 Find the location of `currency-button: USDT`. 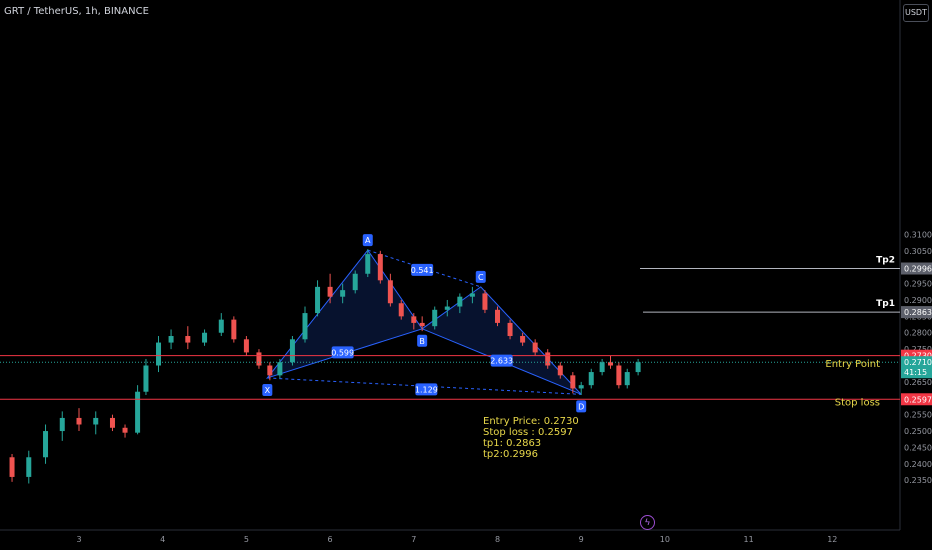

currency-button: USDT is located at coordinates (916, 13).